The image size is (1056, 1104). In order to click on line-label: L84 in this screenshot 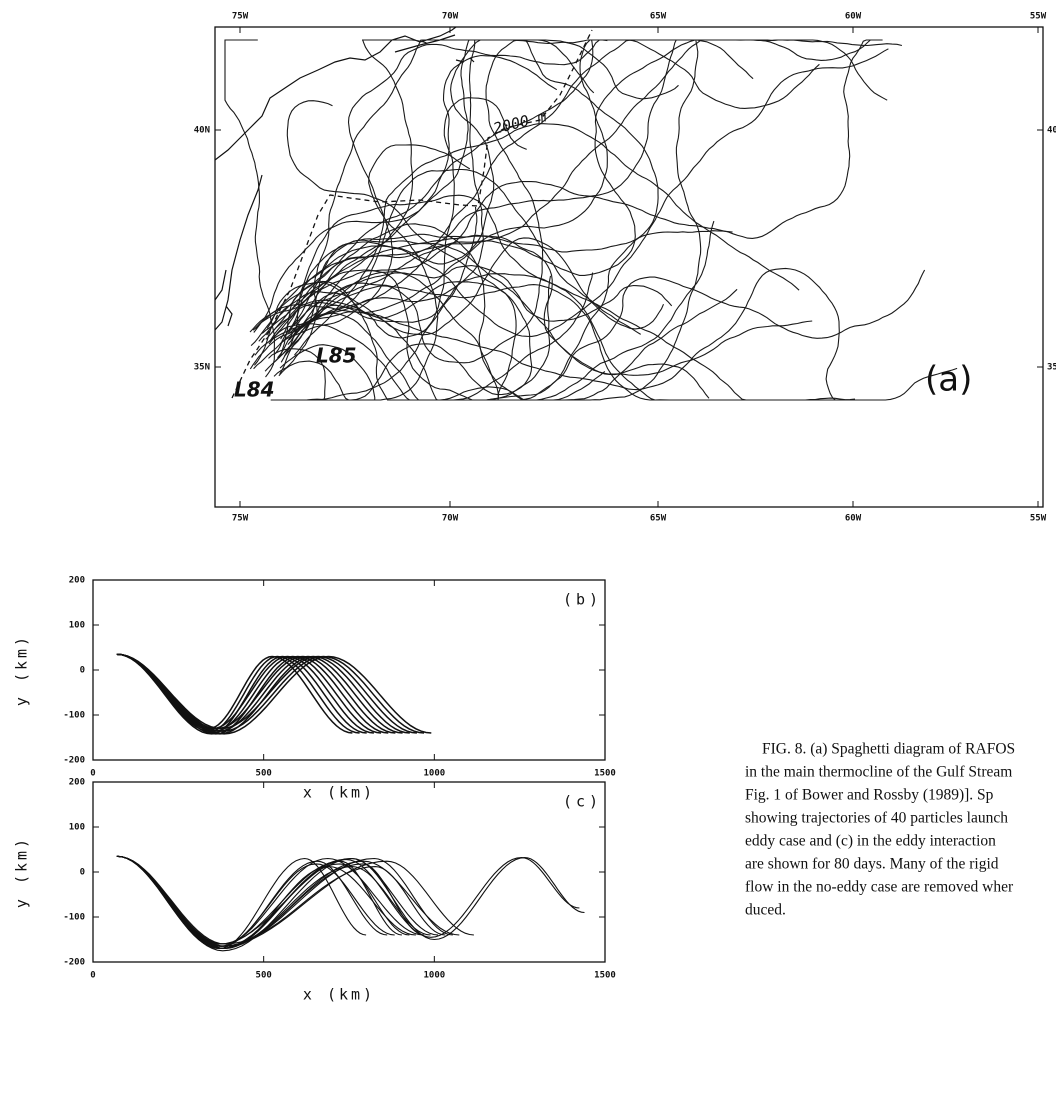, I will do `click(254, 390)`.